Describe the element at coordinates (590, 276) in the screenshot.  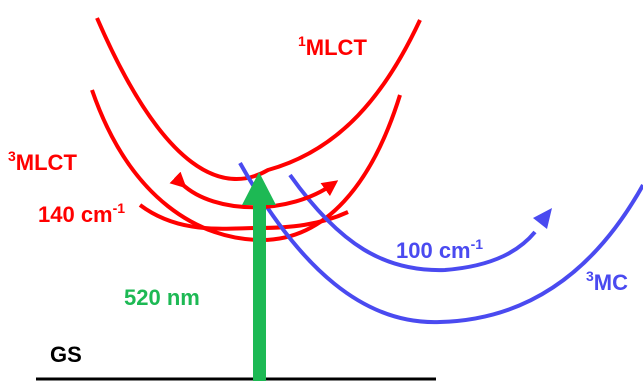
I see `triplet-mc-sup: 3` at that location.